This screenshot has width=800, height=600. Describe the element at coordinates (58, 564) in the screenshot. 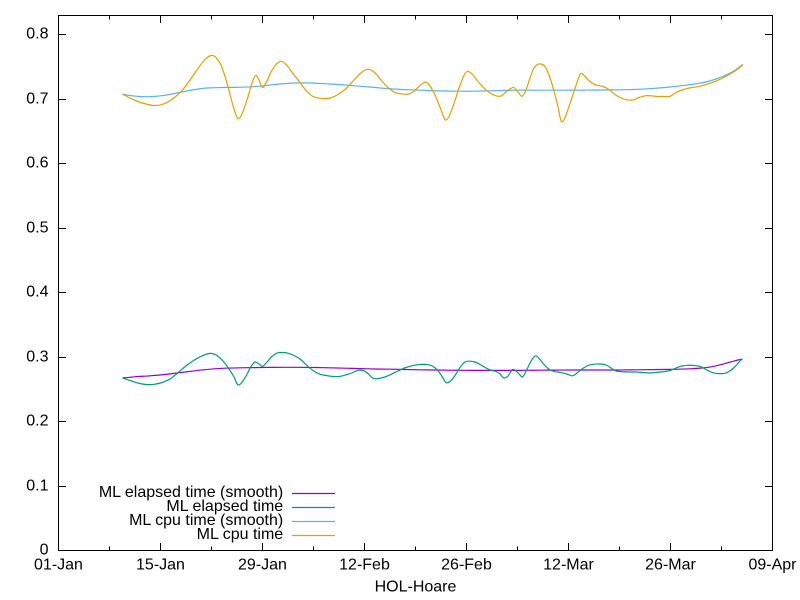

I see `svg-text: 01-Jan` at that location.